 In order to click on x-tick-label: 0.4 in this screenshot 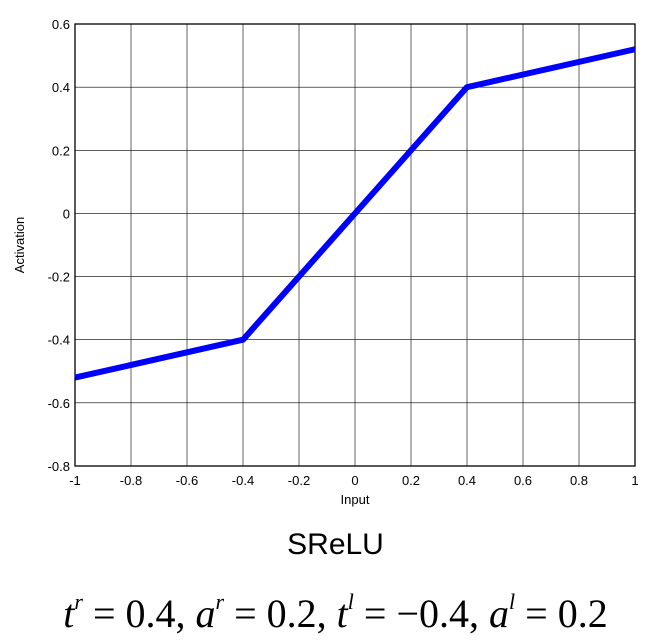, I will do `click(467, 480)`.